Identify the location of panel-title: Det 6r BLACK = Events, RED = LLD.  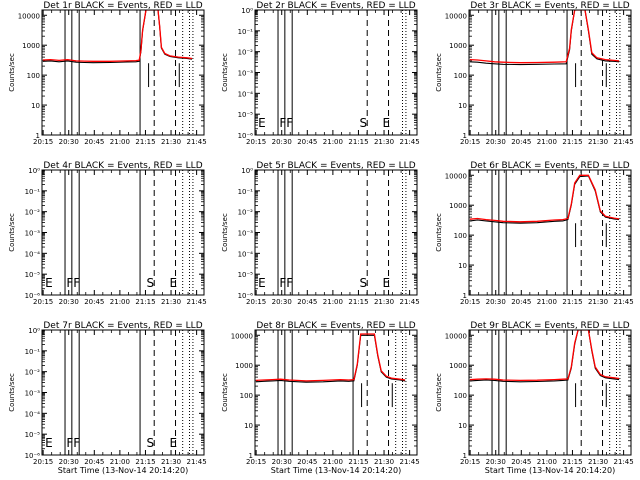
(549, 166).